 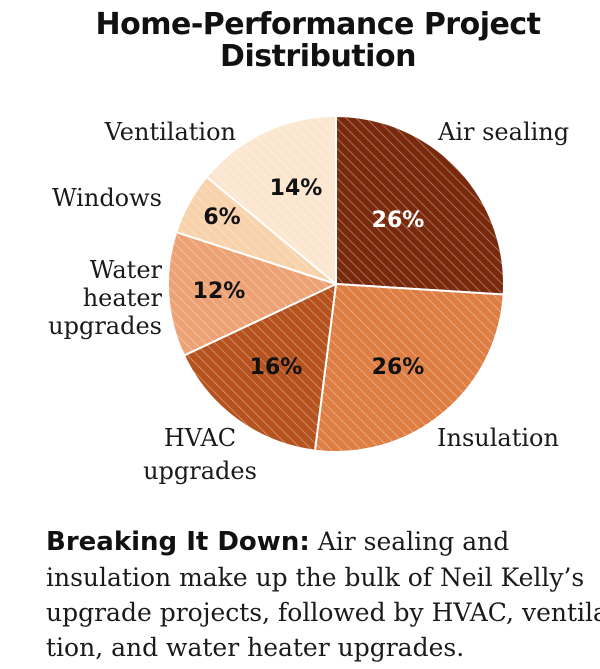 I want to click on percent-label-2: 16%, so click(x=276, y=367).